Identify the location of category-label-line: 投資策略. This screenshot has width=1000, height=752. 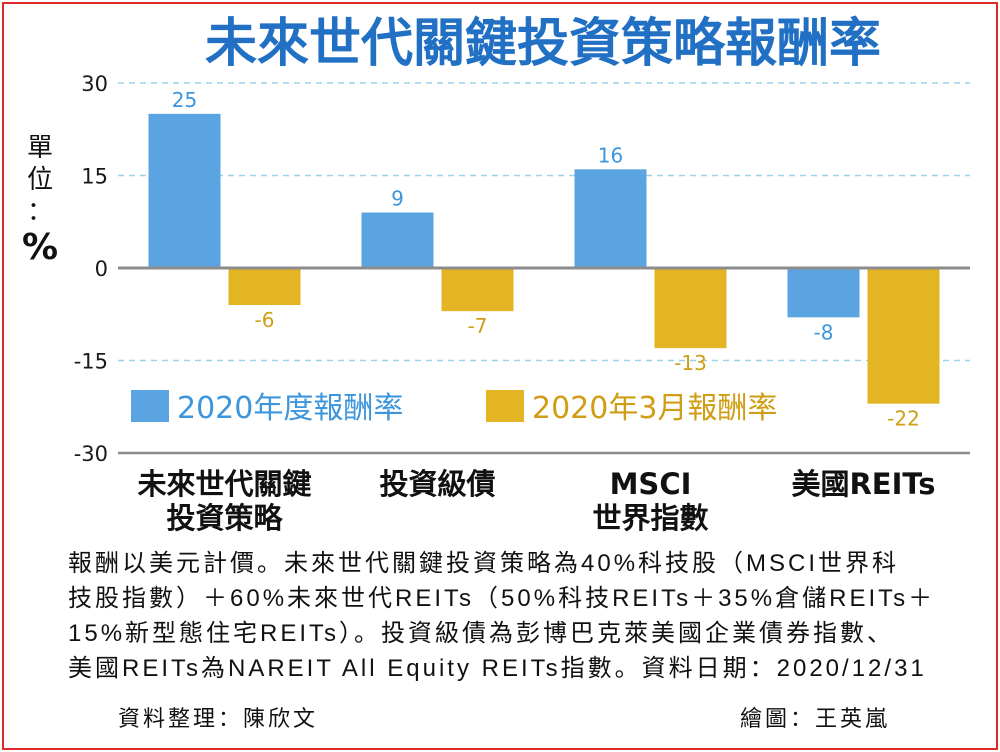
(224, 518).